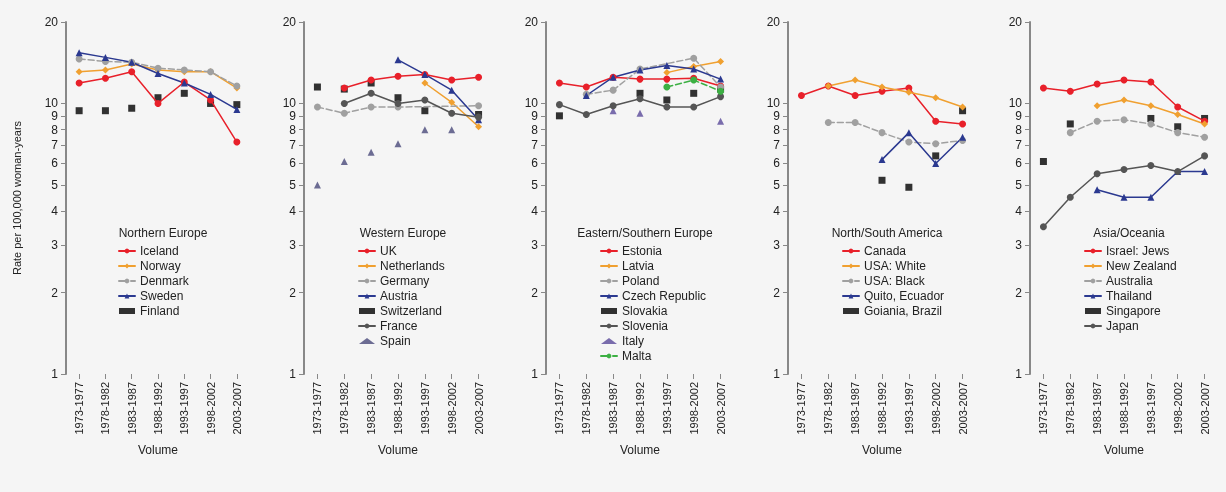 The image size is (1226, 492). I want to click on legend-title: North/South America, so click(887, 233).